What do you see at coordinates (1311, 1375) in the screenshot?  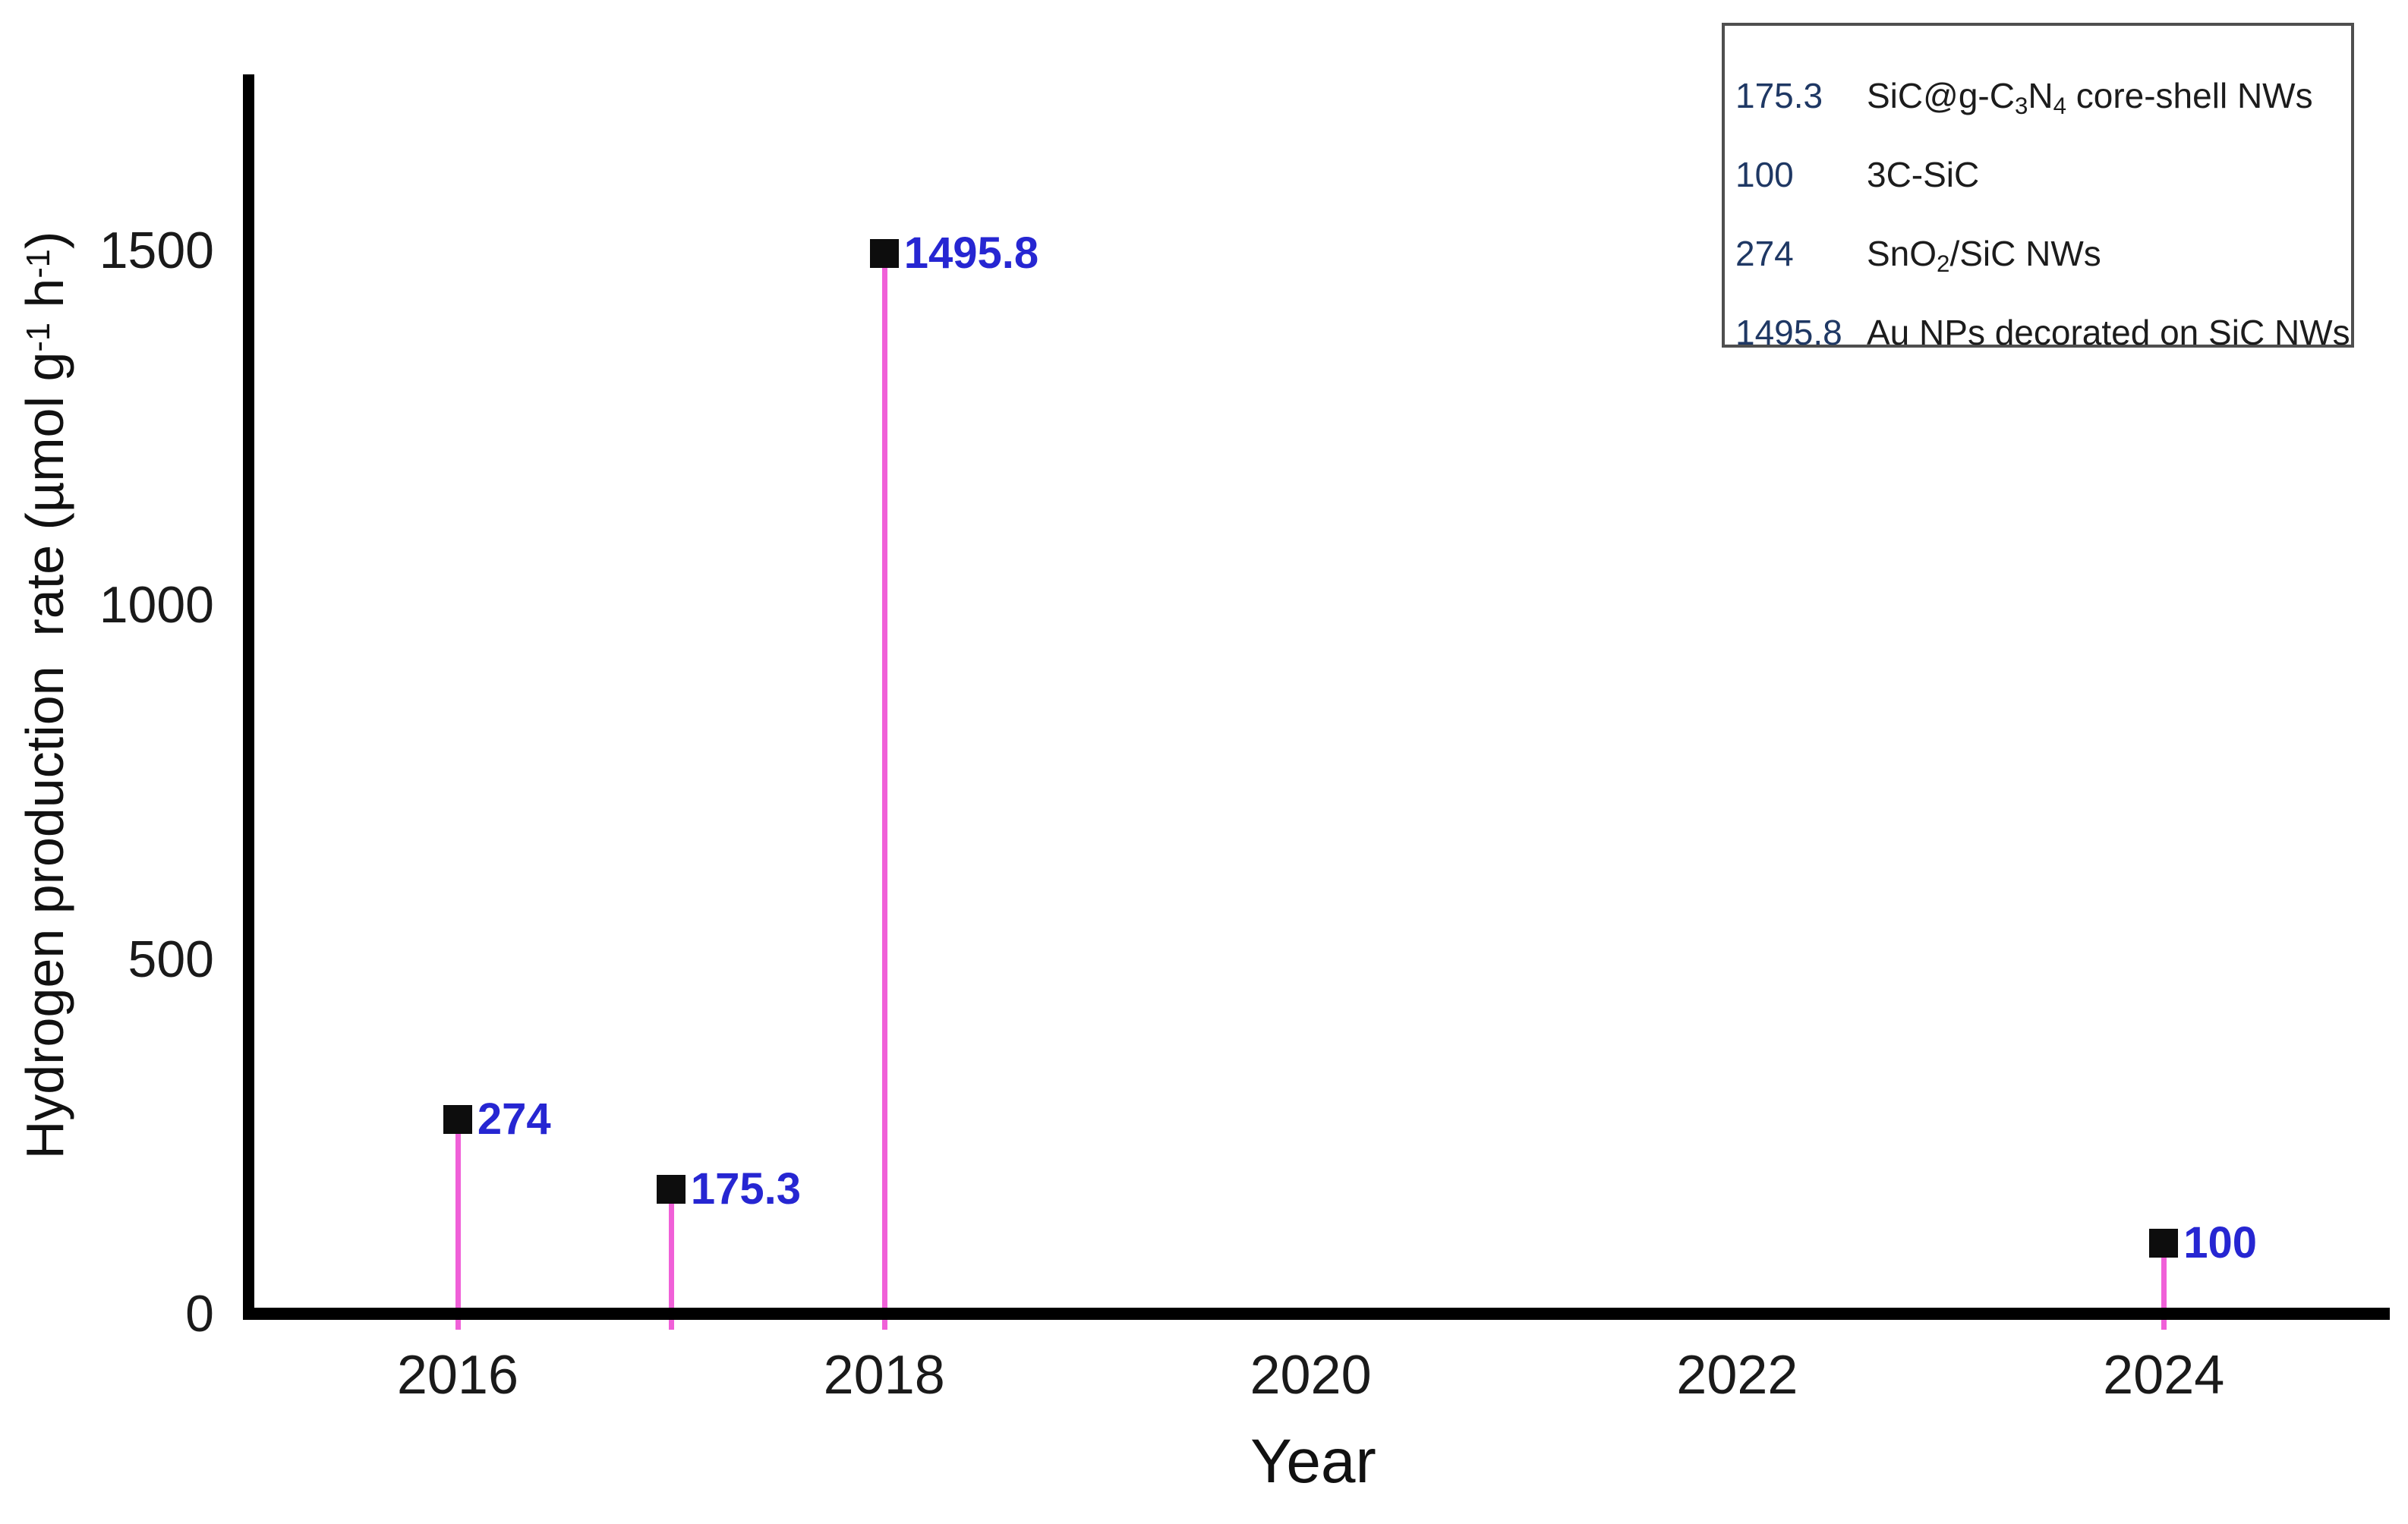 I see `x-tick-label: 2020` at bounding box center [1311, 1375].